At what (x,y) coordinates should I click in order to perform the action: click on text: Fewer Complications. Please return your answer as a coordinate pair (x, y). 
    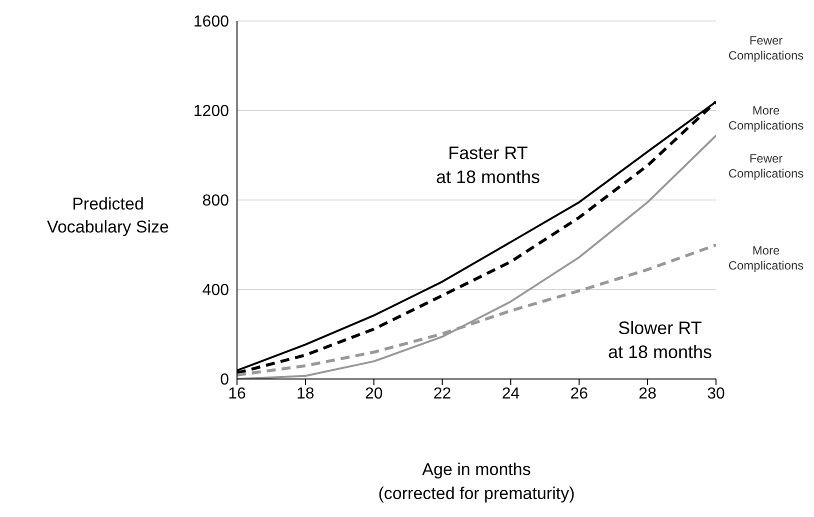
    Looking at the image, I should click on (766, 48).